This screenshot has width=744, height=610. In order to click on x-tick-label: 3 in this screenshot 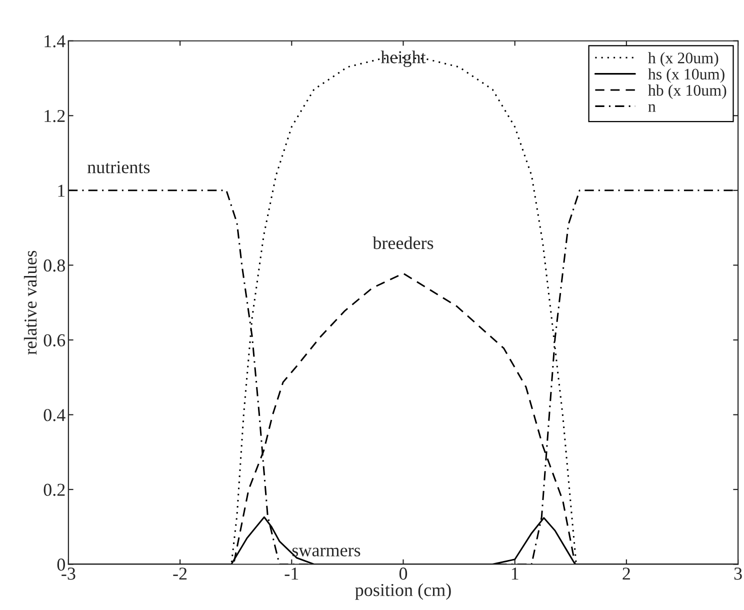, I will do `click(738, 574)`.